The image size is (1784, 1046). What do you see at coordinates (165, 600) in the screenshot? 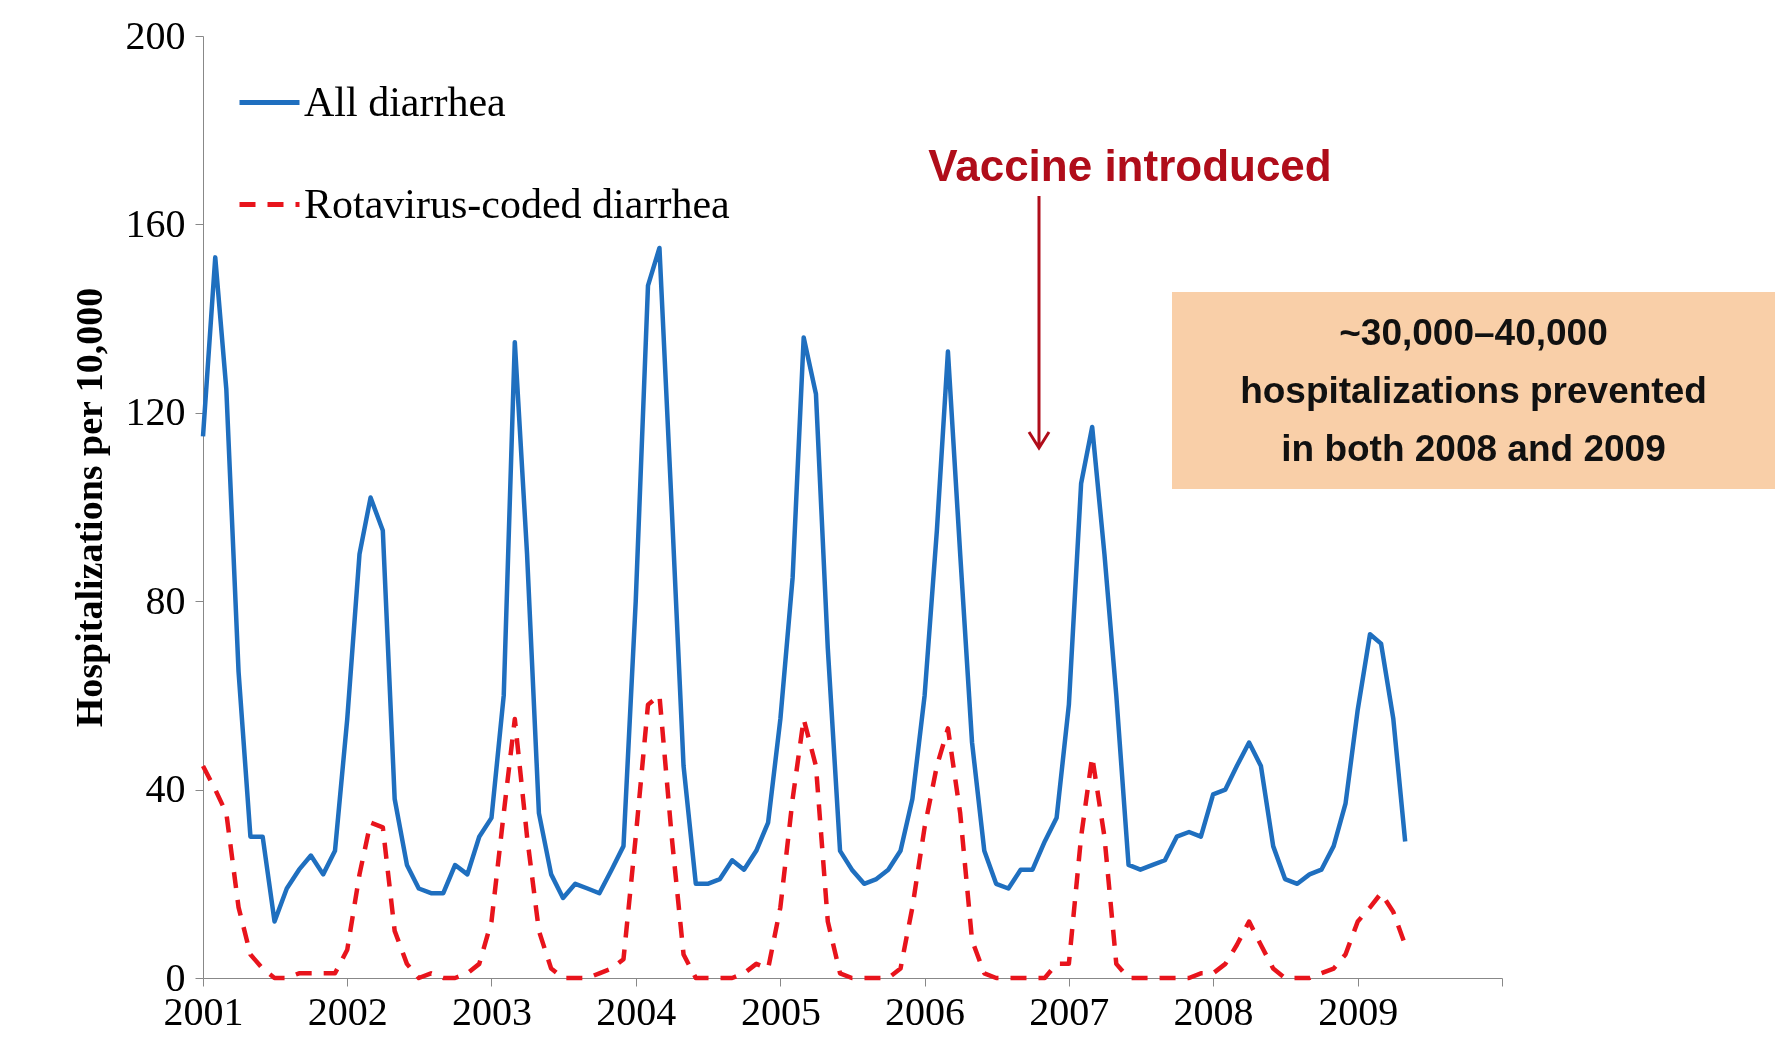
I see `y-tick-label: 80` at bounding box center [165, 600].